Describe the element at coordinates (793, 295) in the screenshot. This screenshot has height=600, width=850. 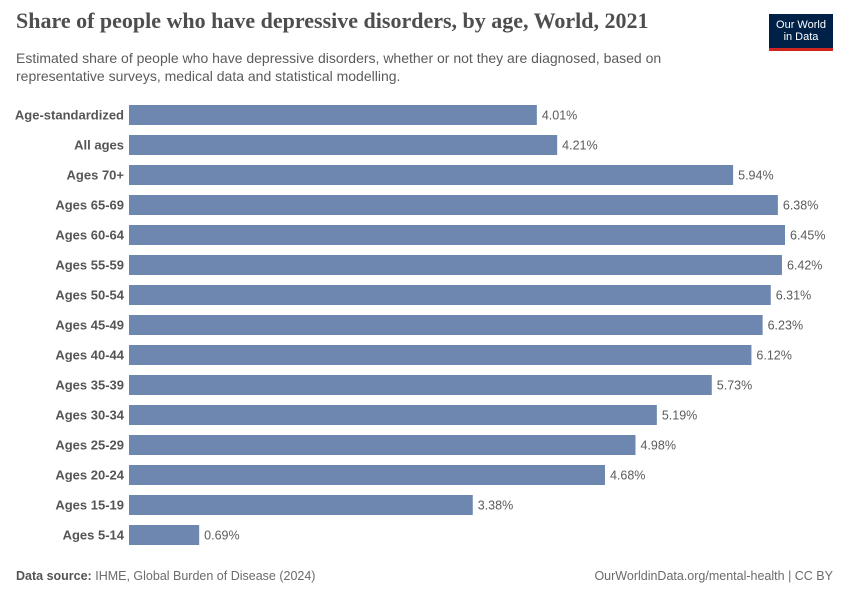
I see `value-label: 6.31%` at that location.